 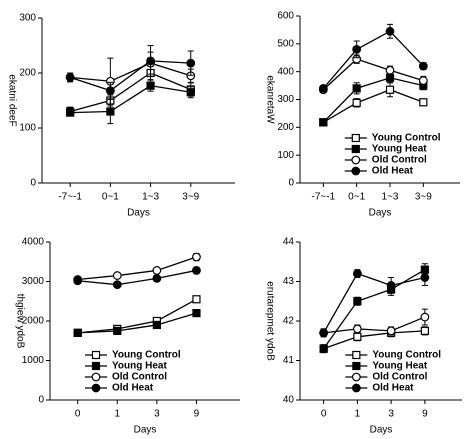 I want to click on legend-label: Young Control, so click(x=406, y=138).